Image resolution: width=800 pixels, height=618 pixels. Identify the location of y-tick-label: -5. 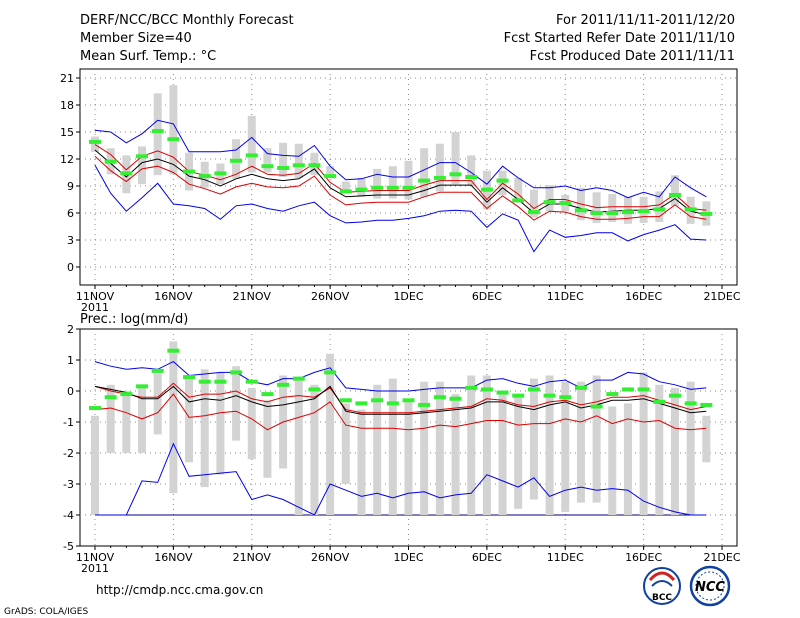
(68, 546).